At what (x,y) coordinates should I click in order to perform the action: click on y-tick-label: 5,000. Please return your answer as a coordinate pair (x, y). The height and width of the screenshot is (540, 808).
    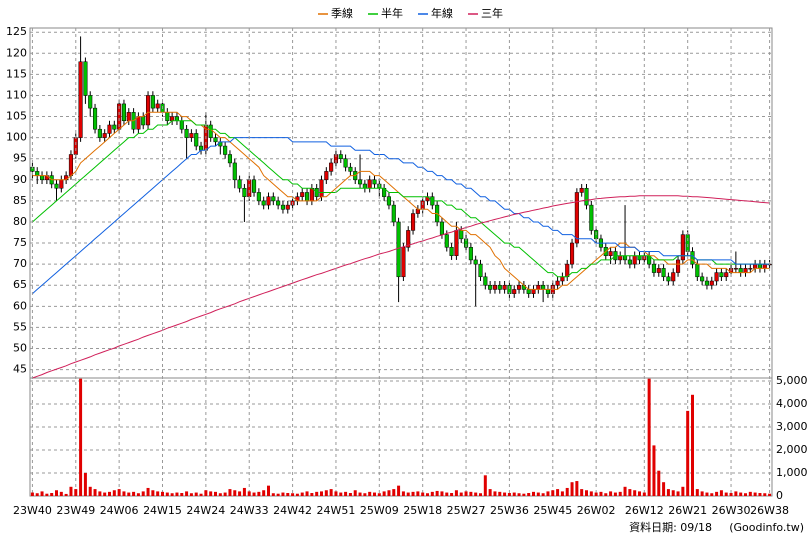
    Looking at the image, I should click on (792, 380).